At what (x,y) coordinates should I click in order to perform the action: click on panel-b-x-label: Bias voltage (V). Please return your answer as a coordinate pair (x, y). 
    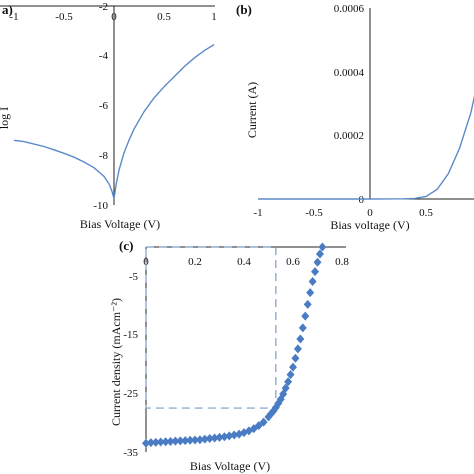
    Looking at the image, I should click on (369, 225).